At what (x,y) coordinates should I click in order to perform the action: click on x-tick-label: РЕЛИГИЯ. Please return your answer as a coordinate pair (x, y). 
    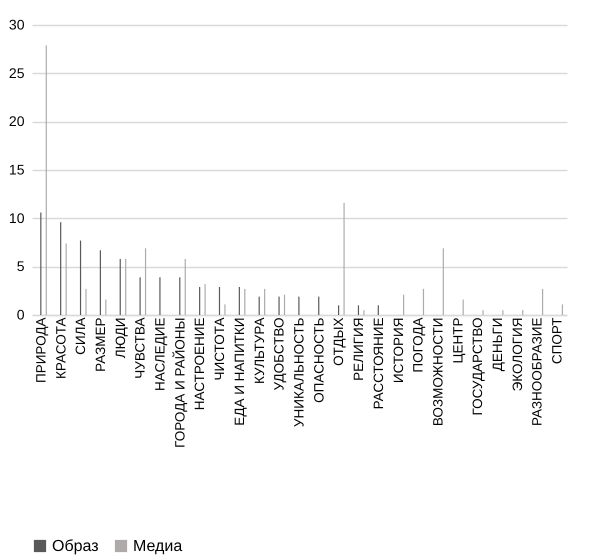
    Looking at the image, I should click on (358, 349).